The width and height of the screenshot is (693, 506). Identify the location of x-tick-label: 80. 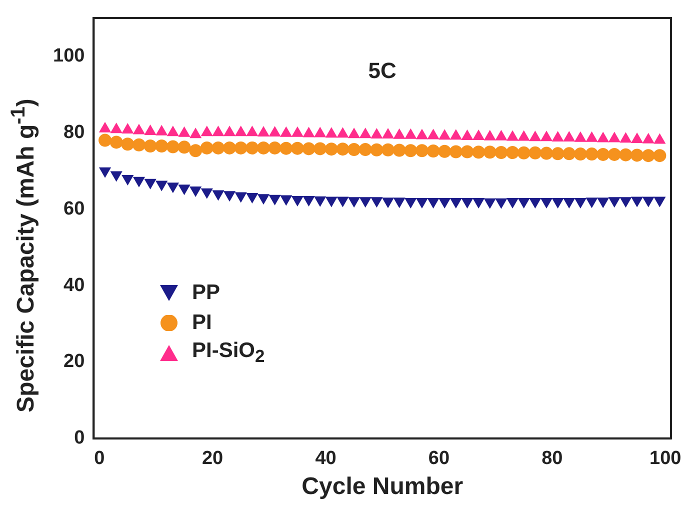
(552, 459).